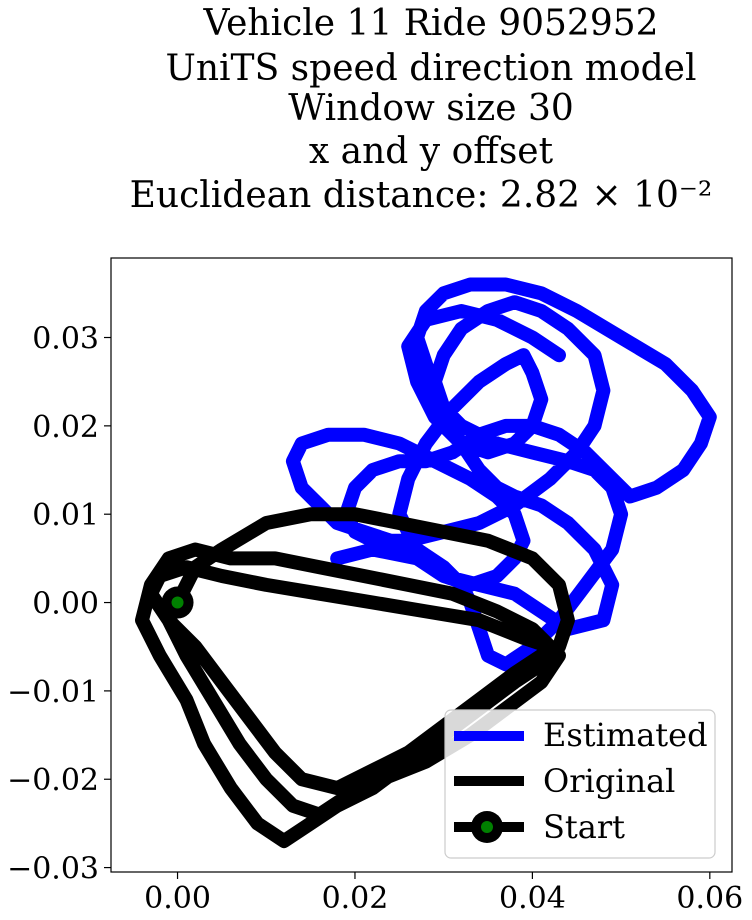  Describe the element at coordinates (53, 692) in the screenshot. I see `y-tick-label: −0.01` at that location.